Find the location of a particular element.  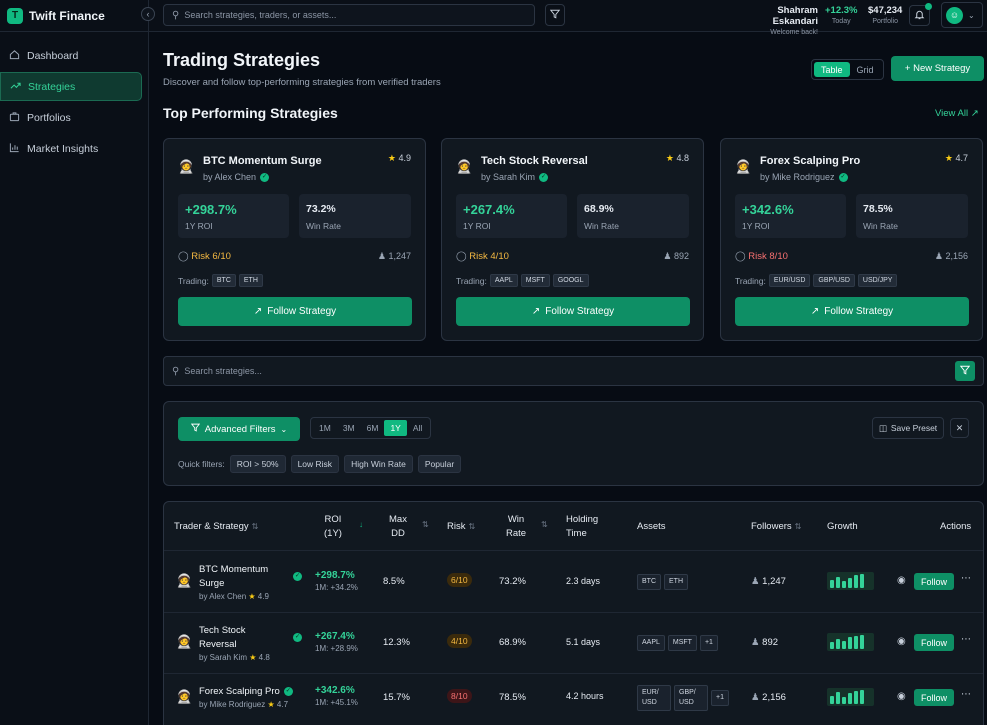

winrate-value: 78.5% is located at coordinates (878, 209).